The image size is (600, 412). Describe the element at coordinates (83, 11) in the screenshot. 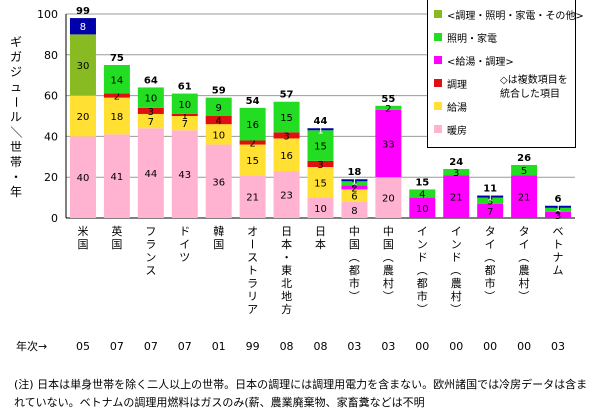

I see `total-label: 99` at that location.